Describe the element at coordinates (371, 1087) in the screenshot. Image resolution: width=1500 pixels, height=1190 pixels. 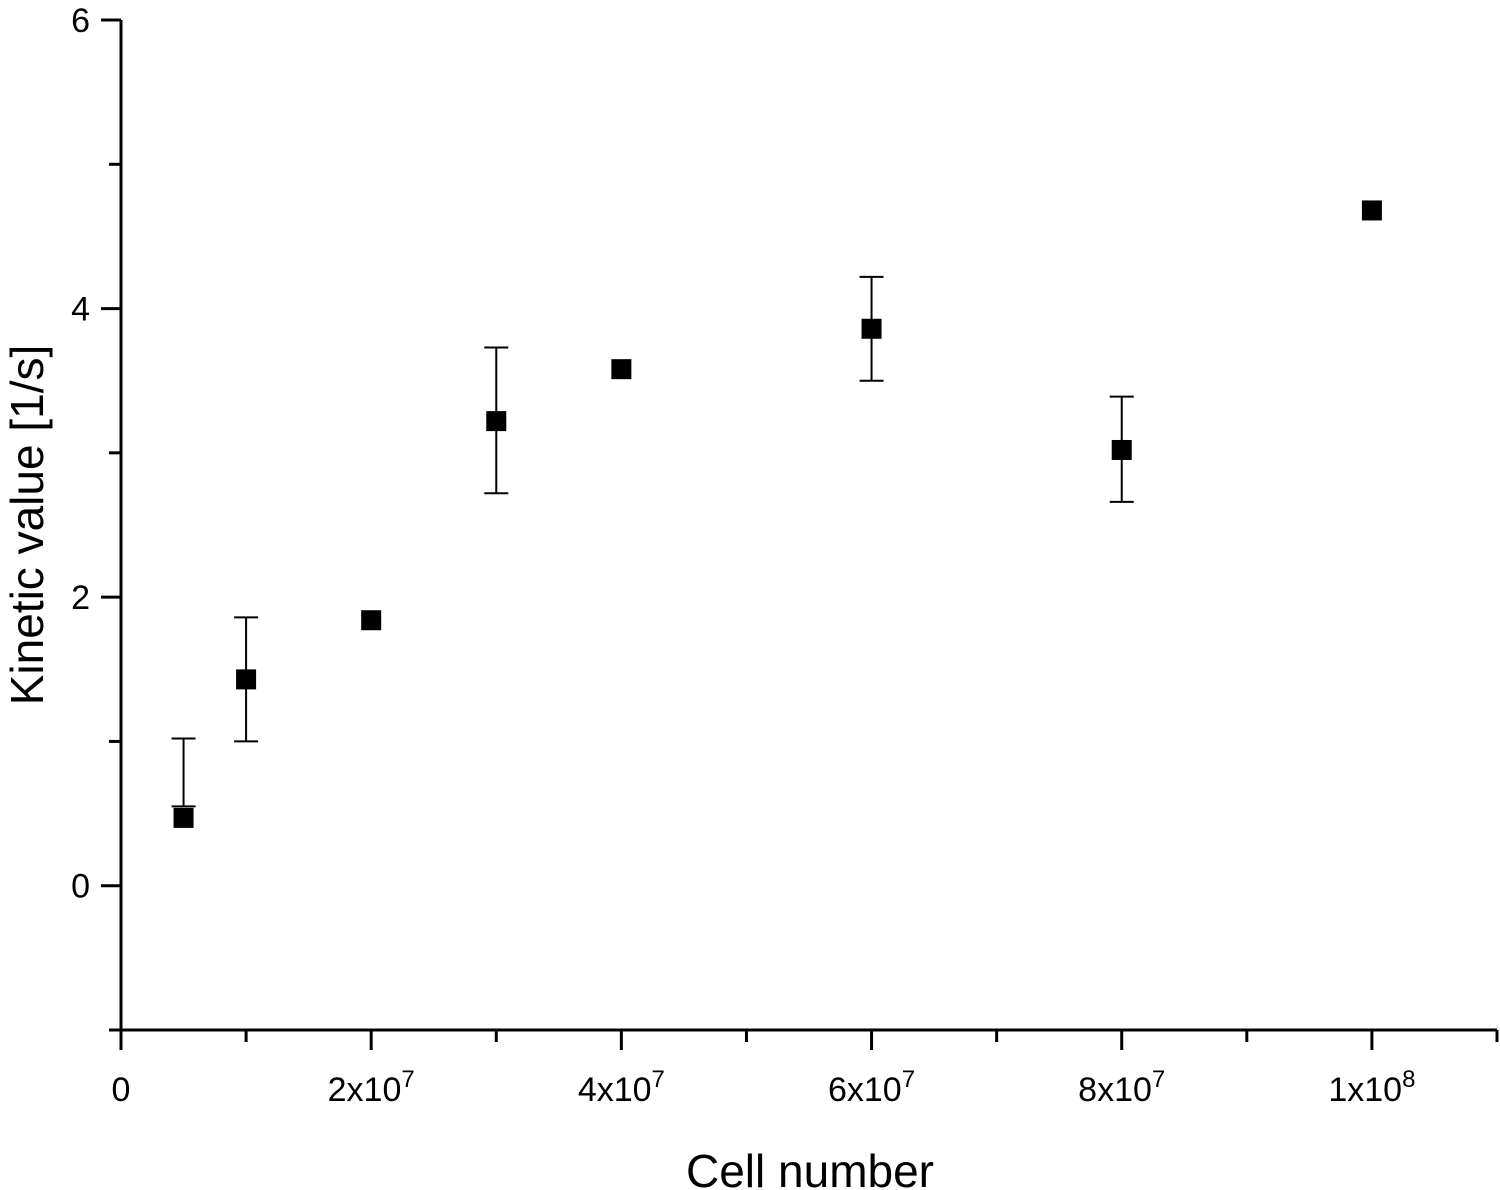
I see `x-tick-label: 2x10⁷` at that location.